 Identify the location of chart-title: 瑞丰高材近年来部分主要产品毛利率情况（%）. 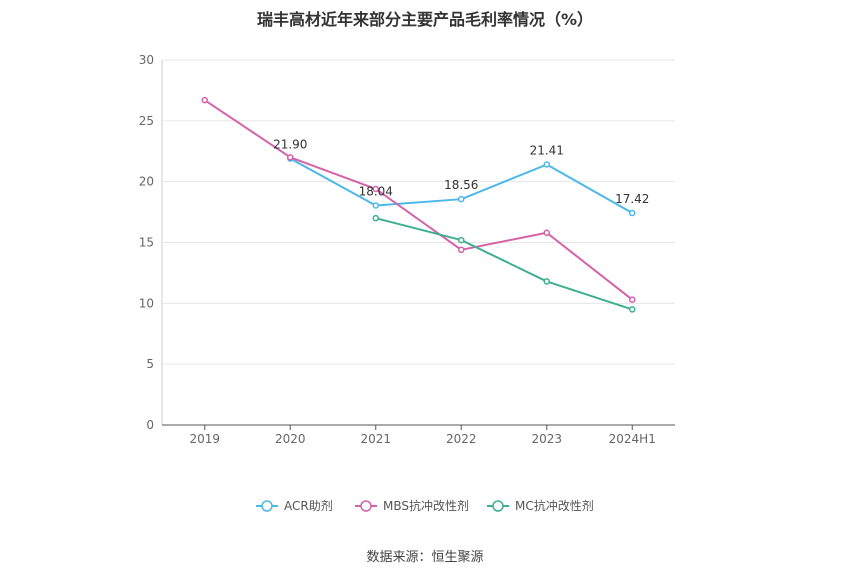
(425, 19).